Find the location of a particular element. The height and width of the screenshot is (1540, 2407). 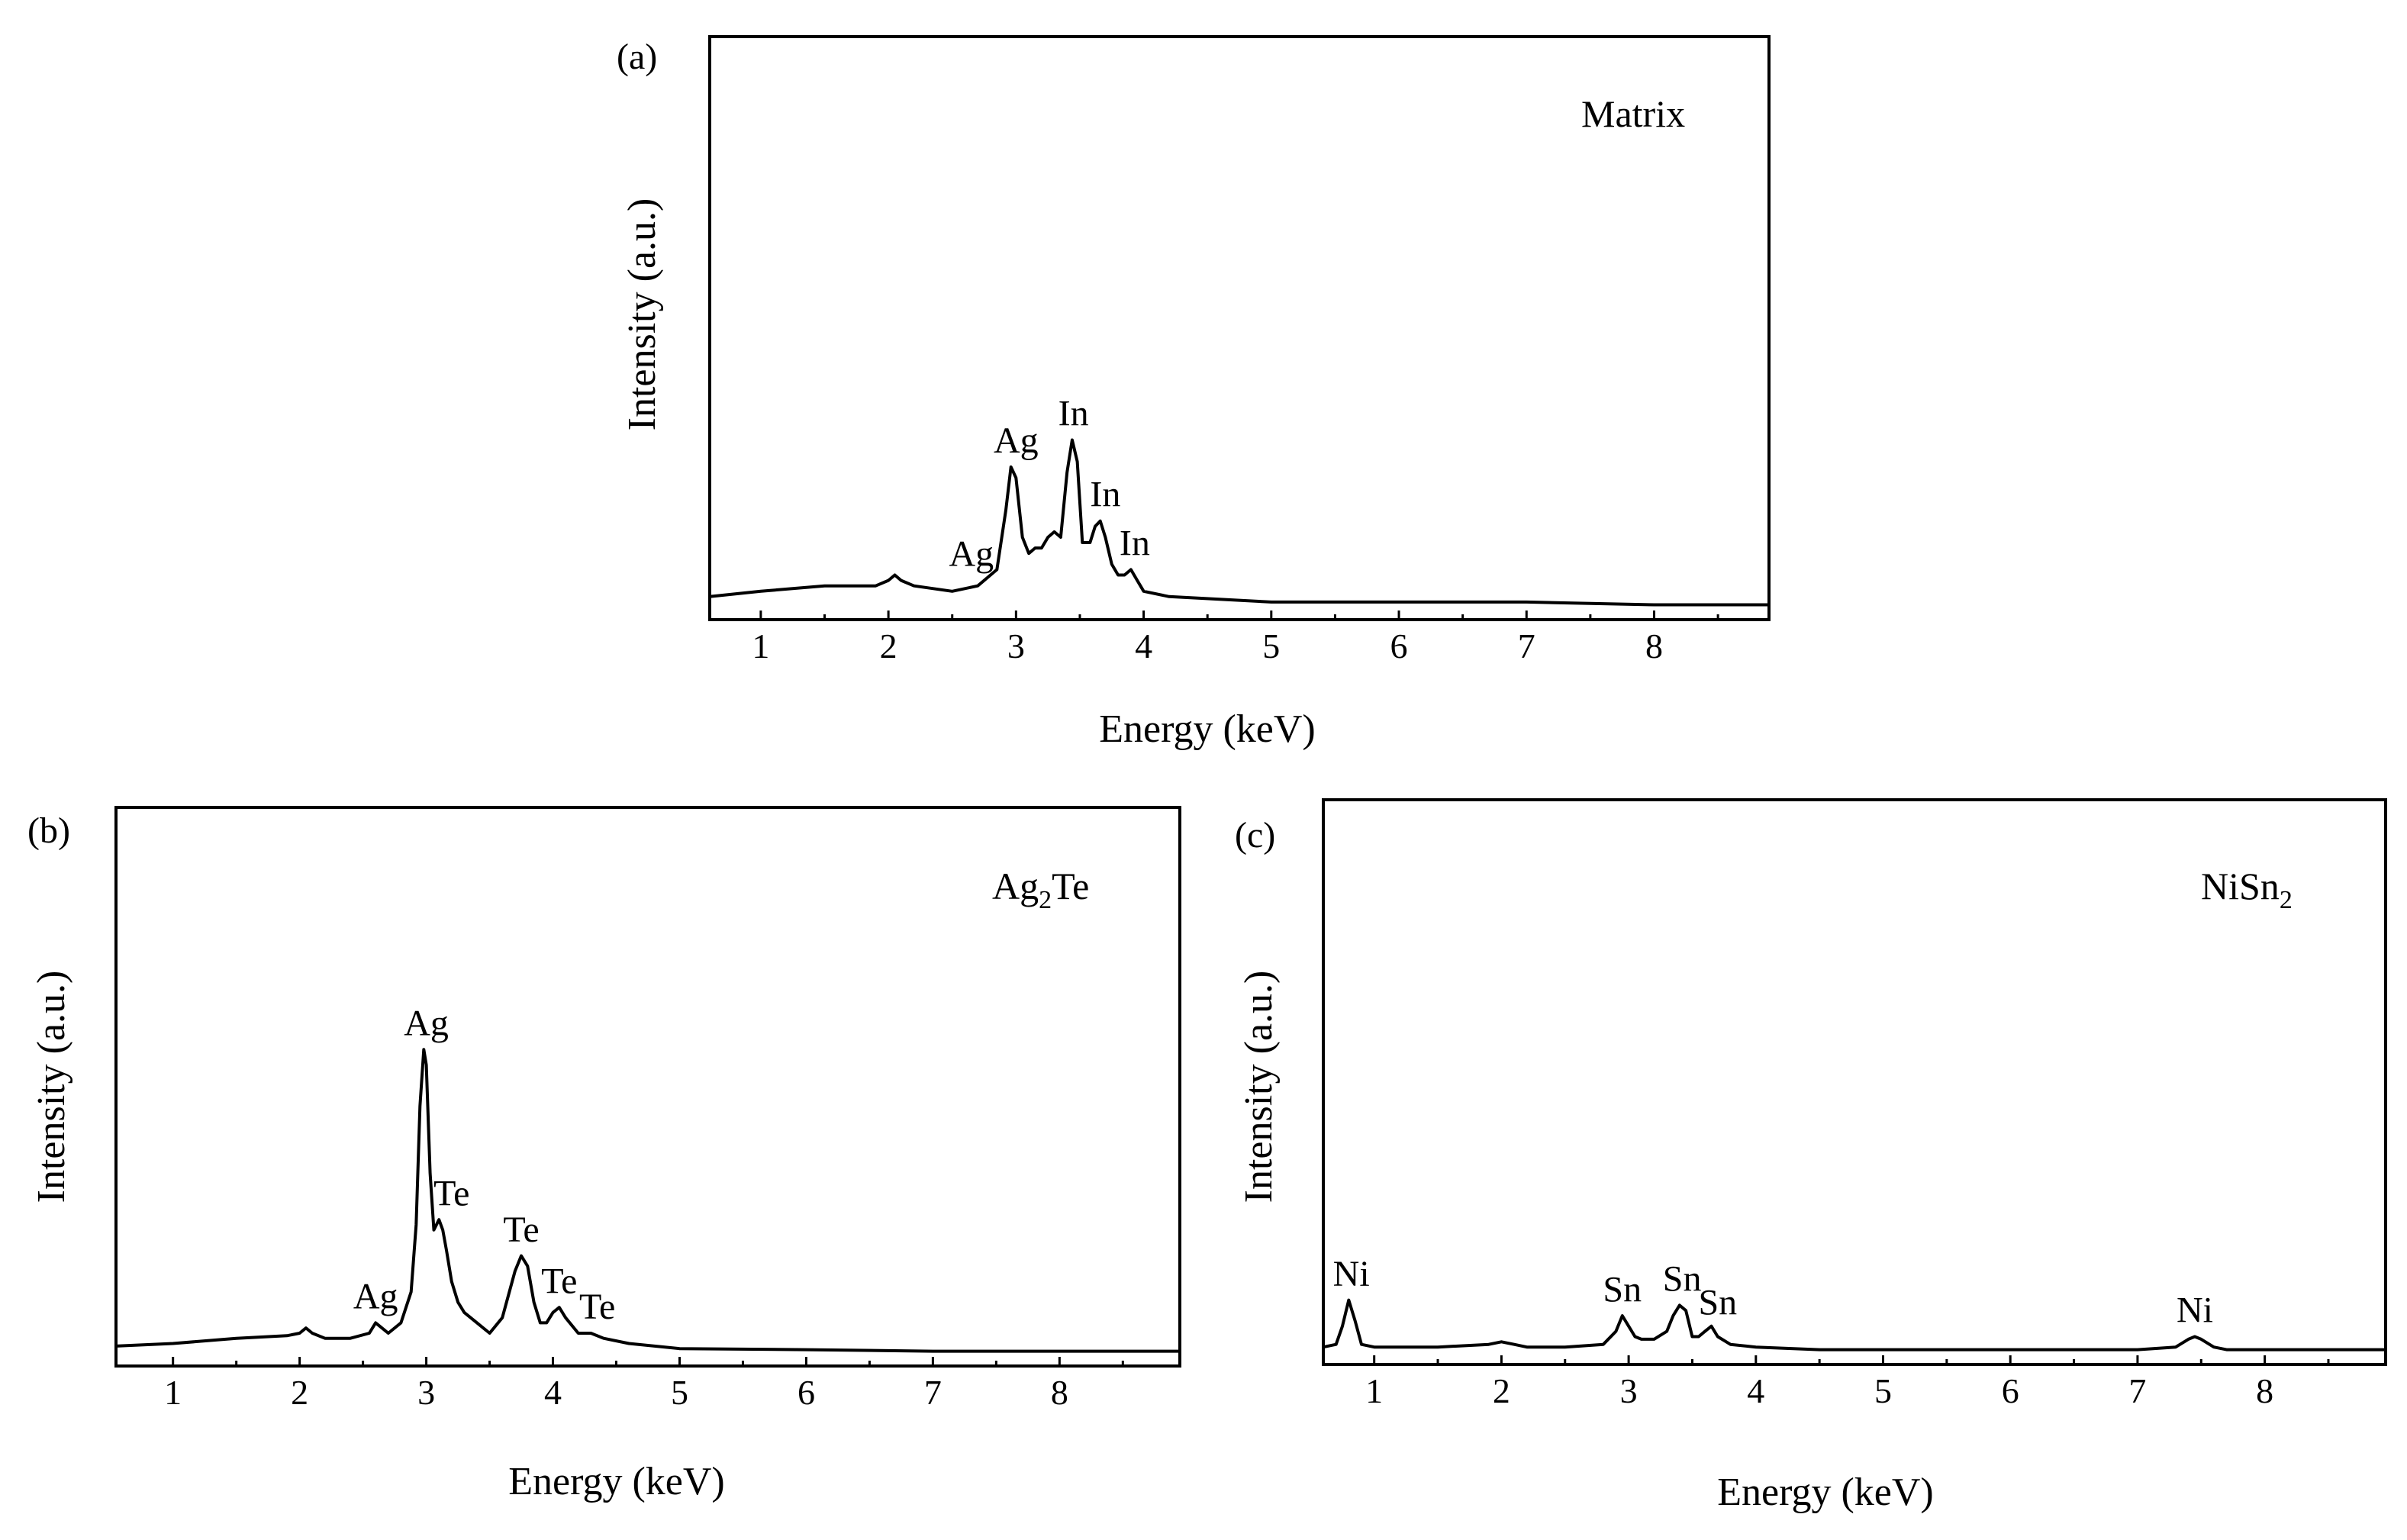

panel-a-x-tick-label: 3 is located at coordinates (1016, 646).